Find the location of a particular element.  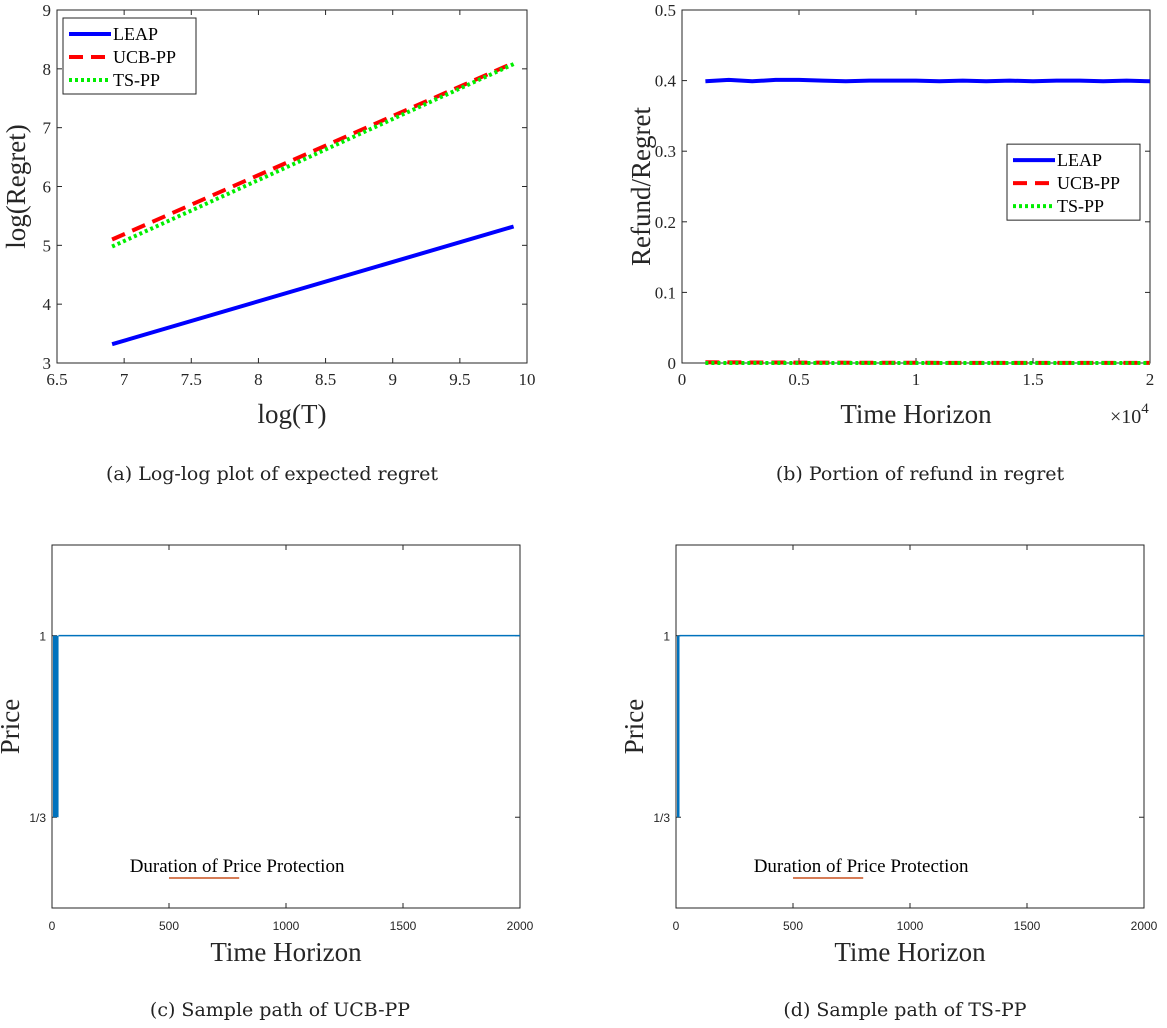

y-tick-label: 8 is located at coordinates (47, 69).